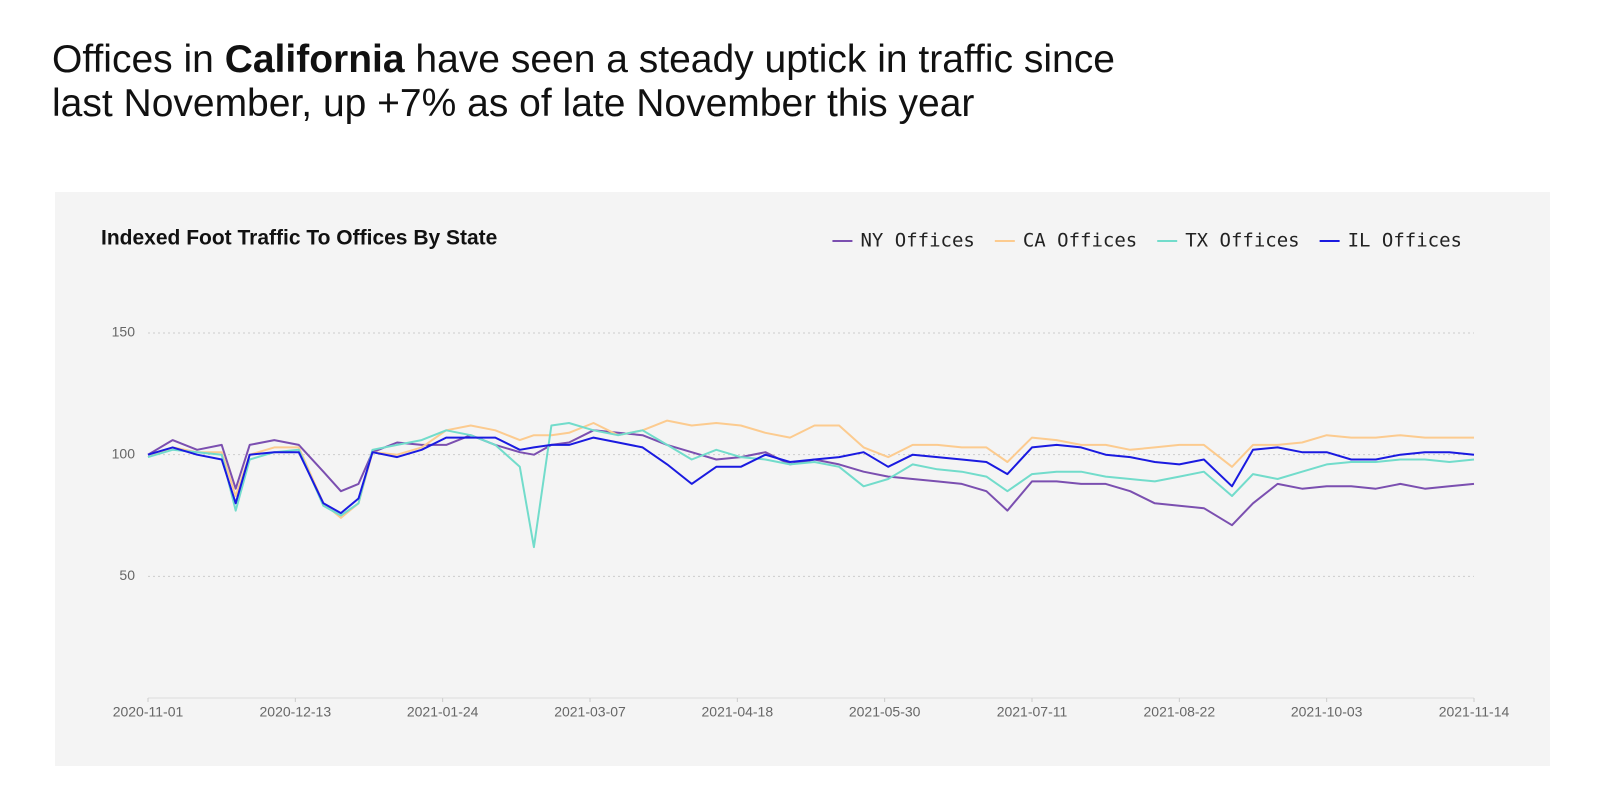  What do you see at coordinates (296, 712) in the screenshot?
I see `x-tick-label: 2020-12-13` at bounding box center [296, 712].